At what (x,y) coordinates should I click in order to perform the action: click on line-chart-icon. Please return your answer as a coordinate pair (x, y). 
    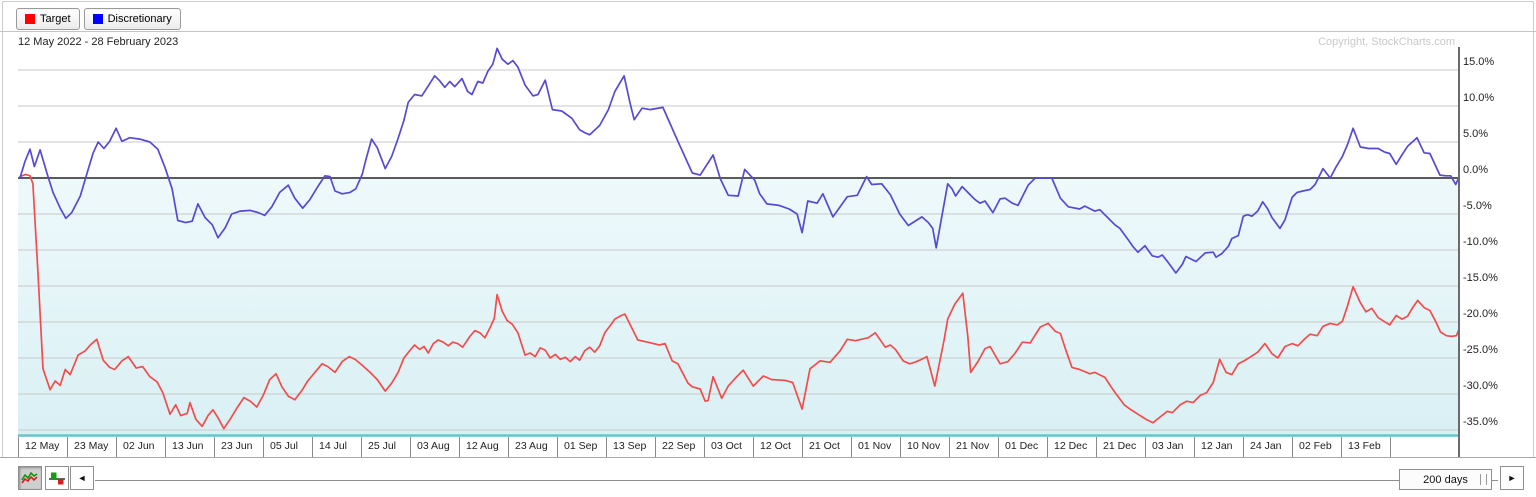
    Looking at the image, I should click on (29, 477).